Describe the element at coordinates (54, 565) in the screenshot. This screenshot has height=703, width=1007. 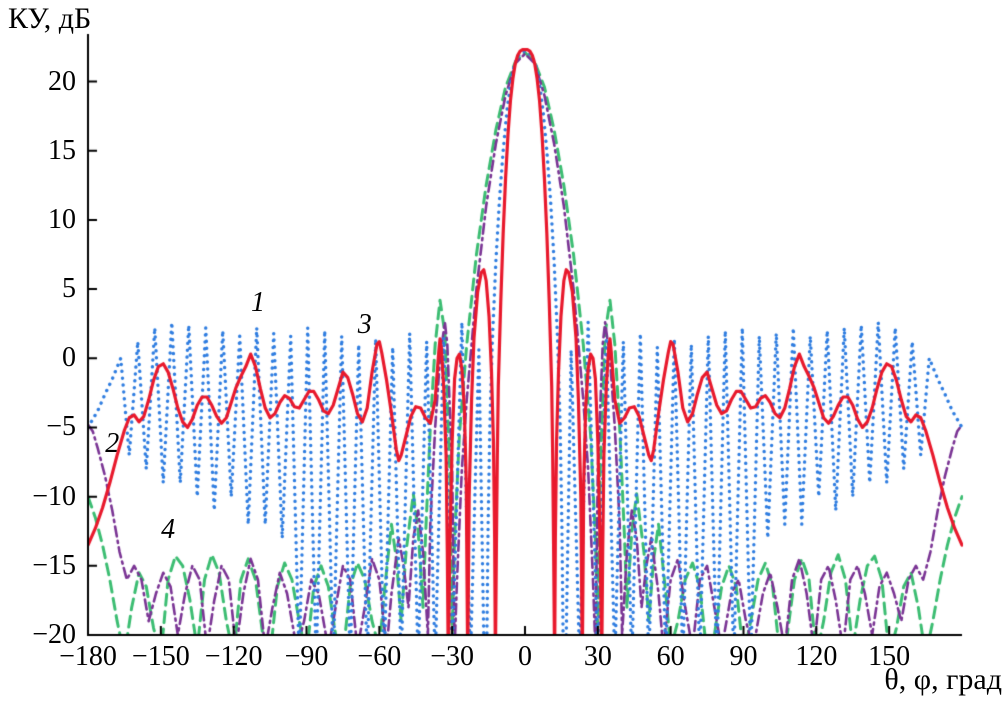
I see `y-tick-label: −15` at that location.